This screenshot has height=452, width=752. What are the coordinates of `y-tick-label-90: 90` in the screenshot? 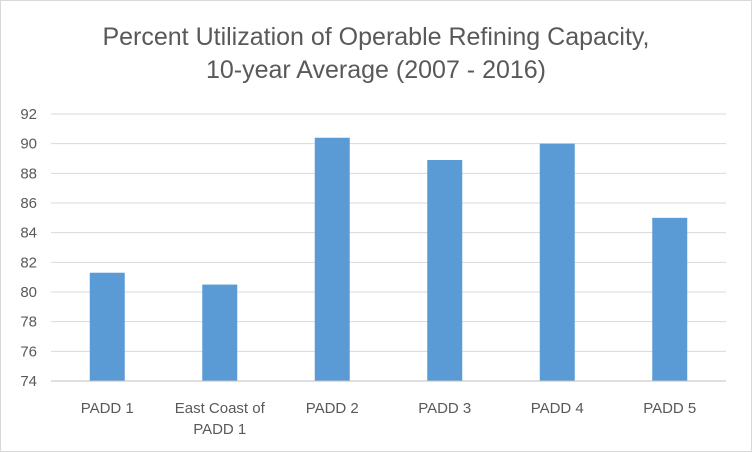 It's located at (28, 144).